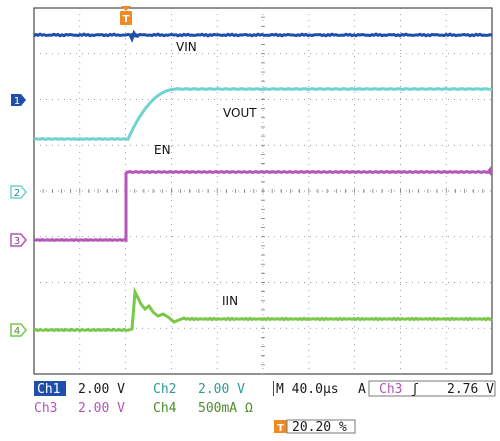 The width and height of the screenshot is (500, 441). I want to click on ch4-name: Ch4, so click(165, 408).